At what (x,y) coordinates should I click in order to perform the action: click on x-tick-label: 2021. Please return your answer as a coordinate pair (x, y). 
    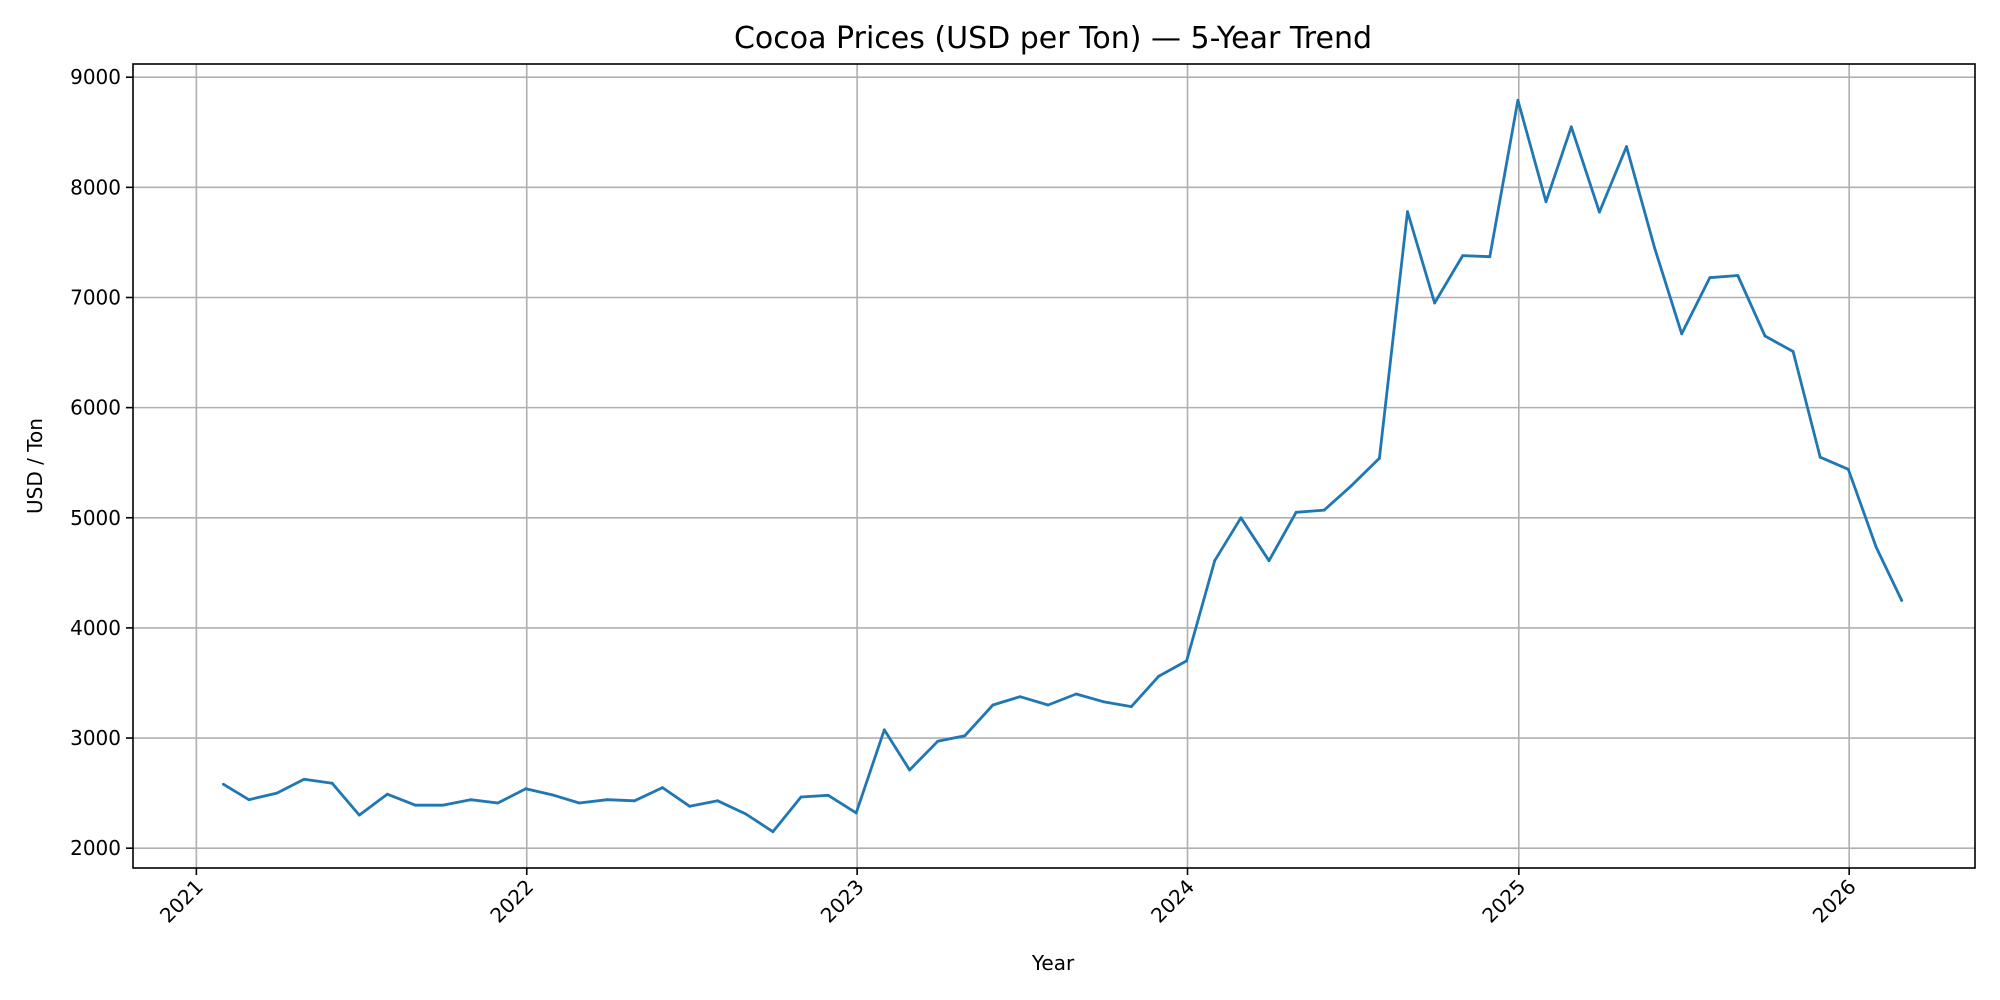
    Looking at the image, I should click on (181, 901).